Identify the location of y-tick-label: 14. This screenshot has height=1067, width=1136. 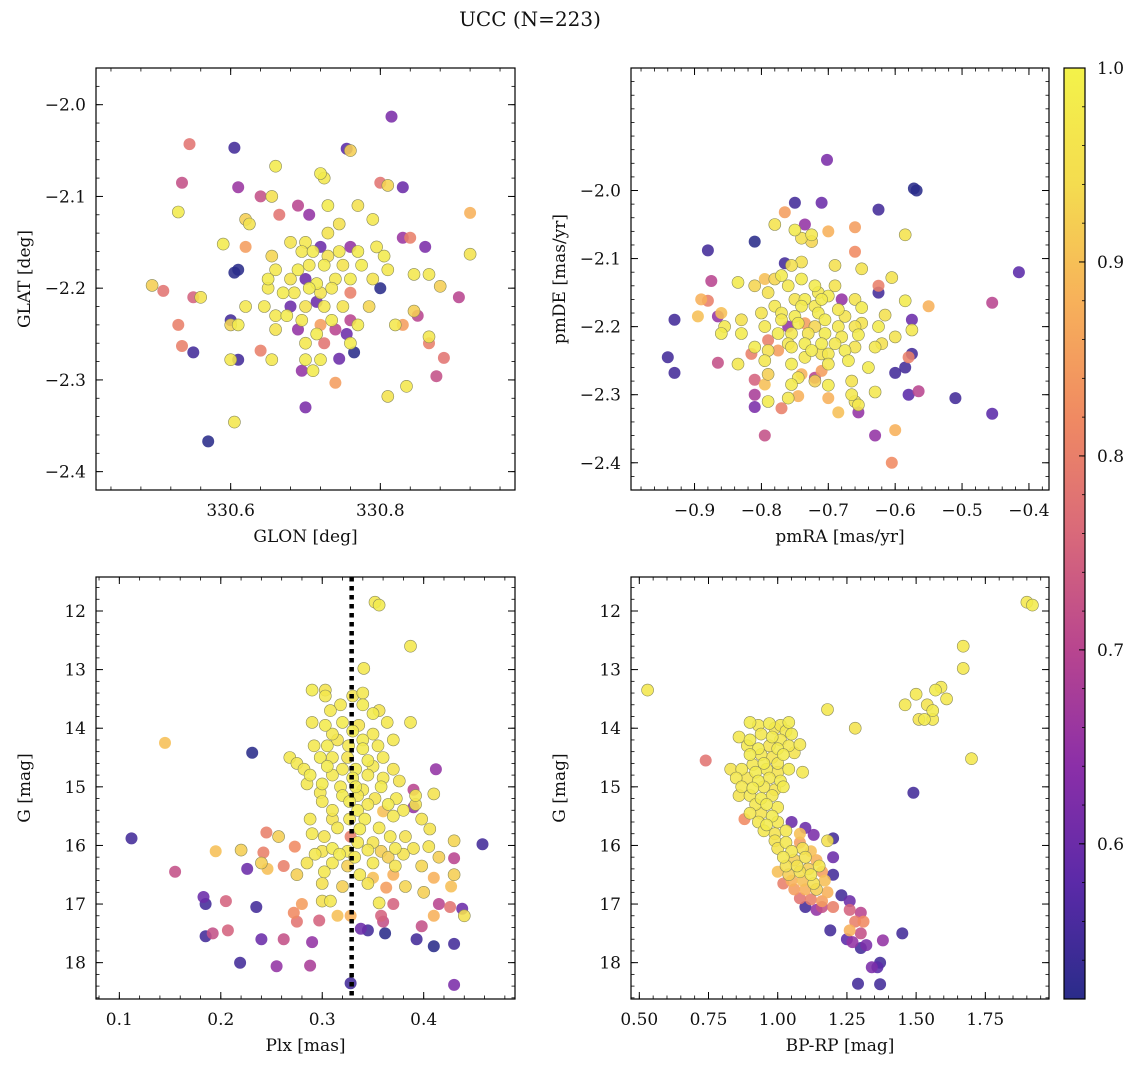
(610, 729).